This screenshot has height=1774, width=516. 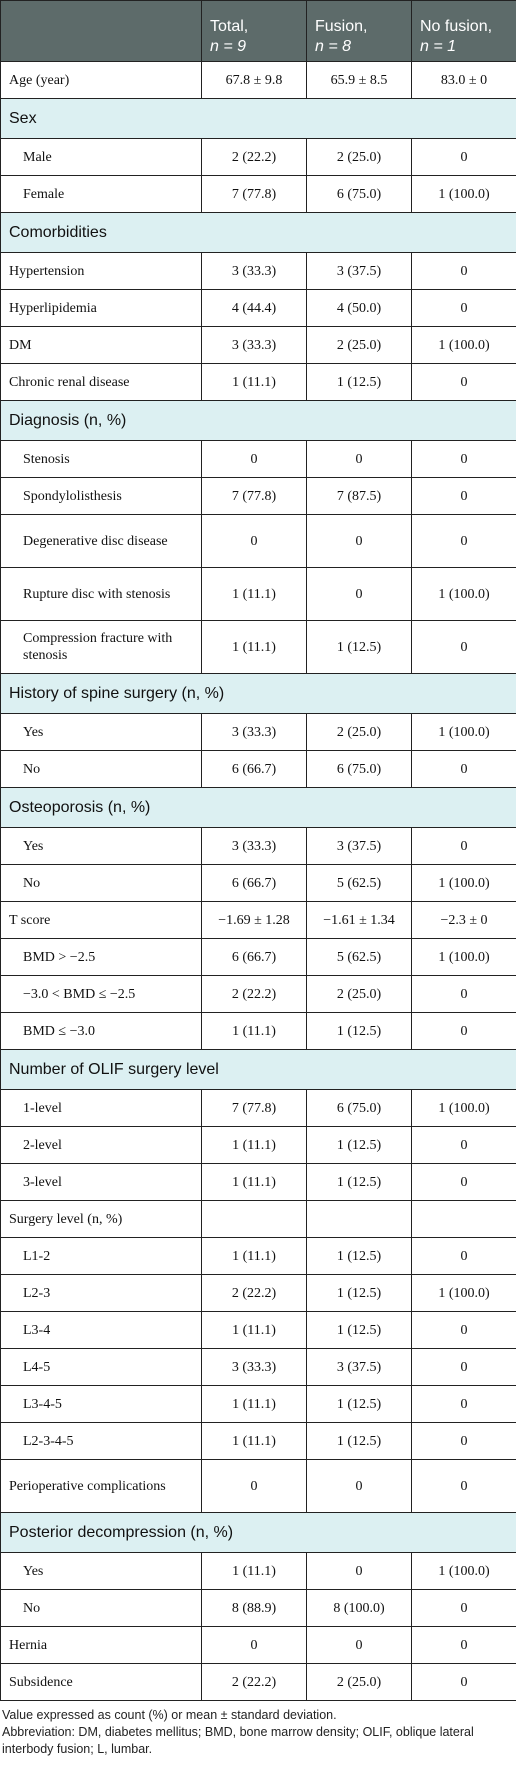 I want to click on value-cell: −1.61 ± 1.34, so click(x=359, y=920).